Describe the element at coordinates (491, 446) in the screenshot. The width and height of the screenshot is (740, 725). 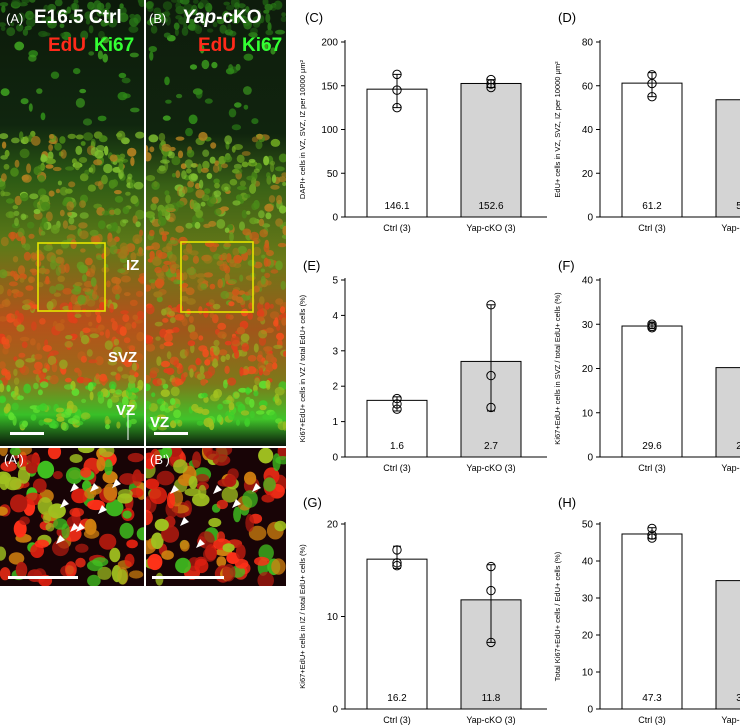
I see `value-label: 2.7` at that location.